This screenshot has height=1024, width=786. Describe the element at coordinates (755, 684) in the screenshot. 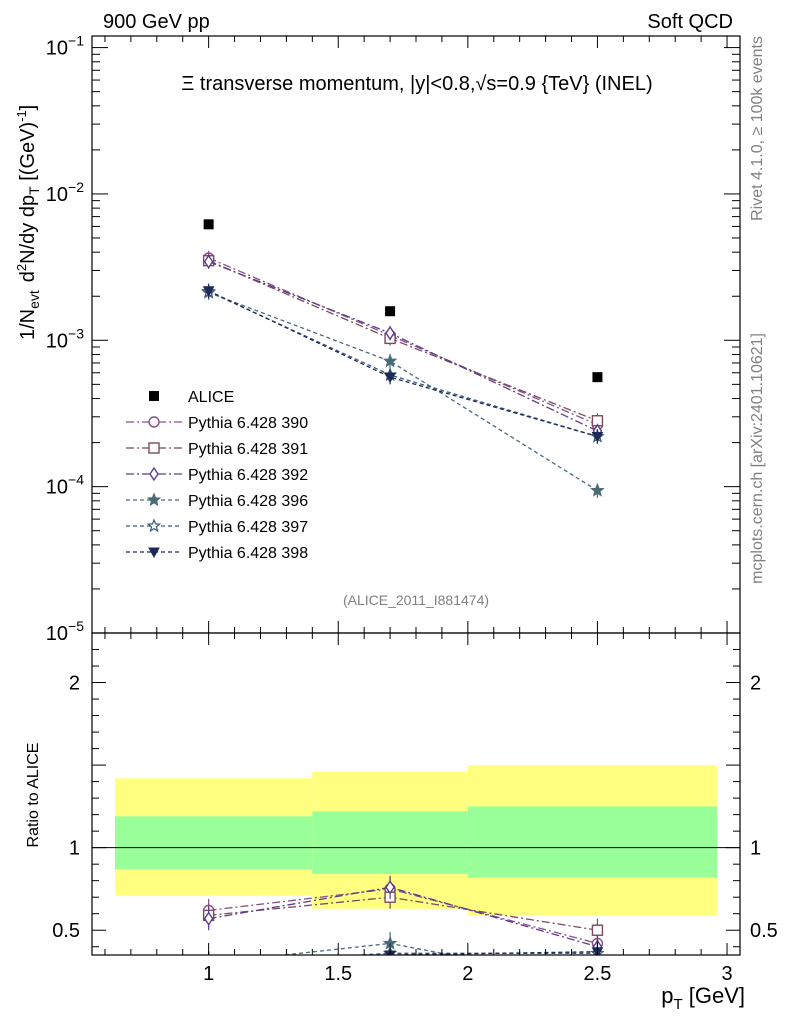

I see `ratio-tick-label-right-2: 2` at that location.